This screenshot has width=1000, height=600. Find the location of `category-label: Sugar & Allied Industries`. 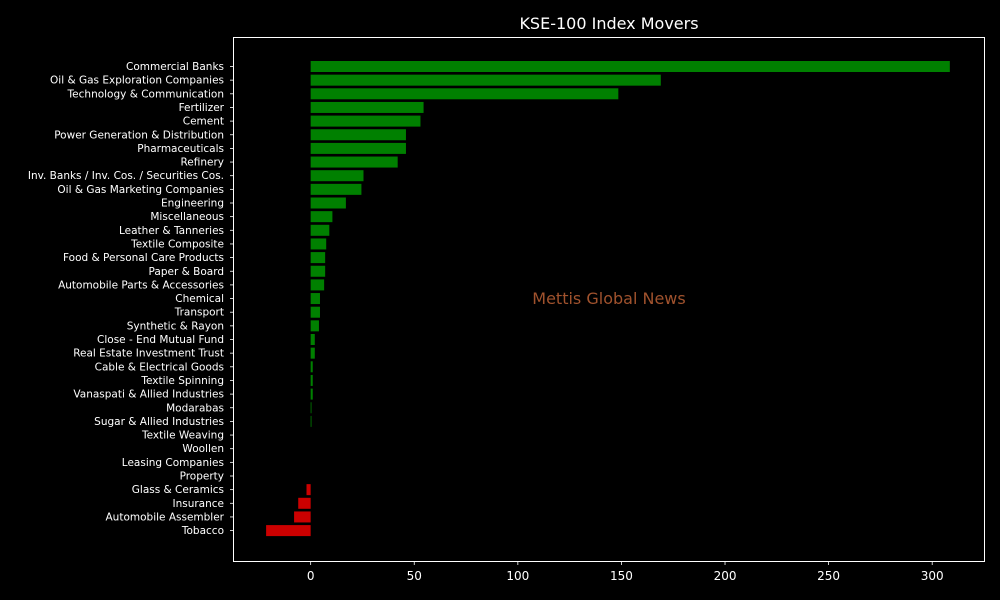

category-label: Sugar & Allied Industries is located at coordinates (159, 422).